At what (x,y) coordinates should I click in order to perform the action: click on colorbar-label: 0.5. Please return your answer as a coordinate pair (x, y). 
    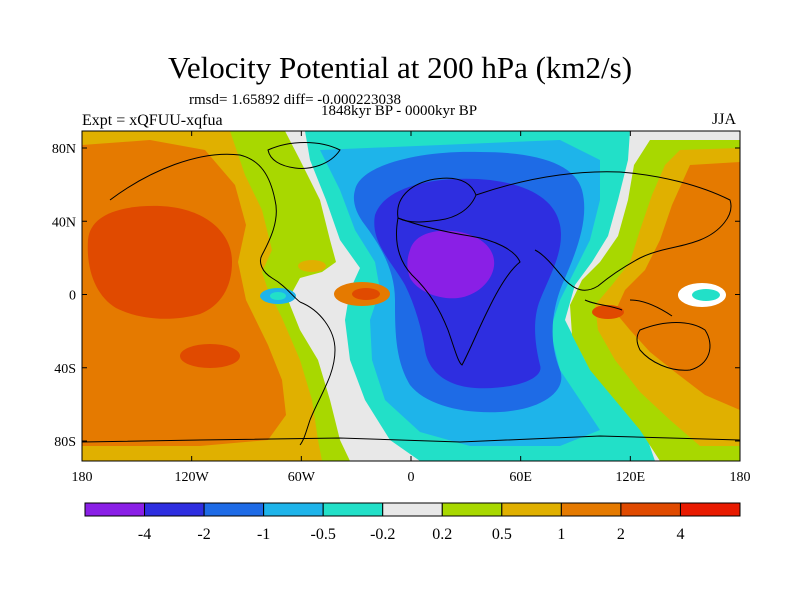
    Looking at the image, I should click on (502, 534).